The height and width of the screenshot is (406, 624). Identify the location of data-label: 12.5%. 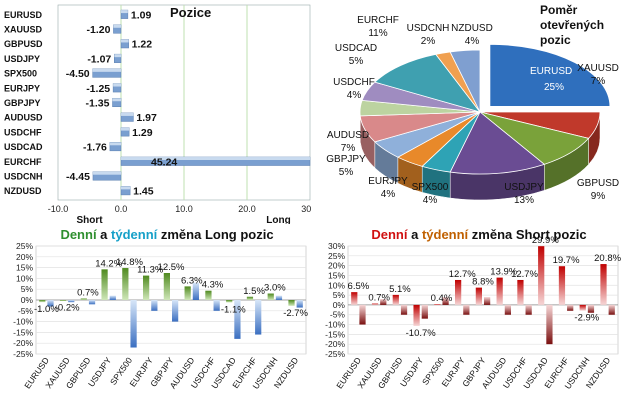
(171, 267).